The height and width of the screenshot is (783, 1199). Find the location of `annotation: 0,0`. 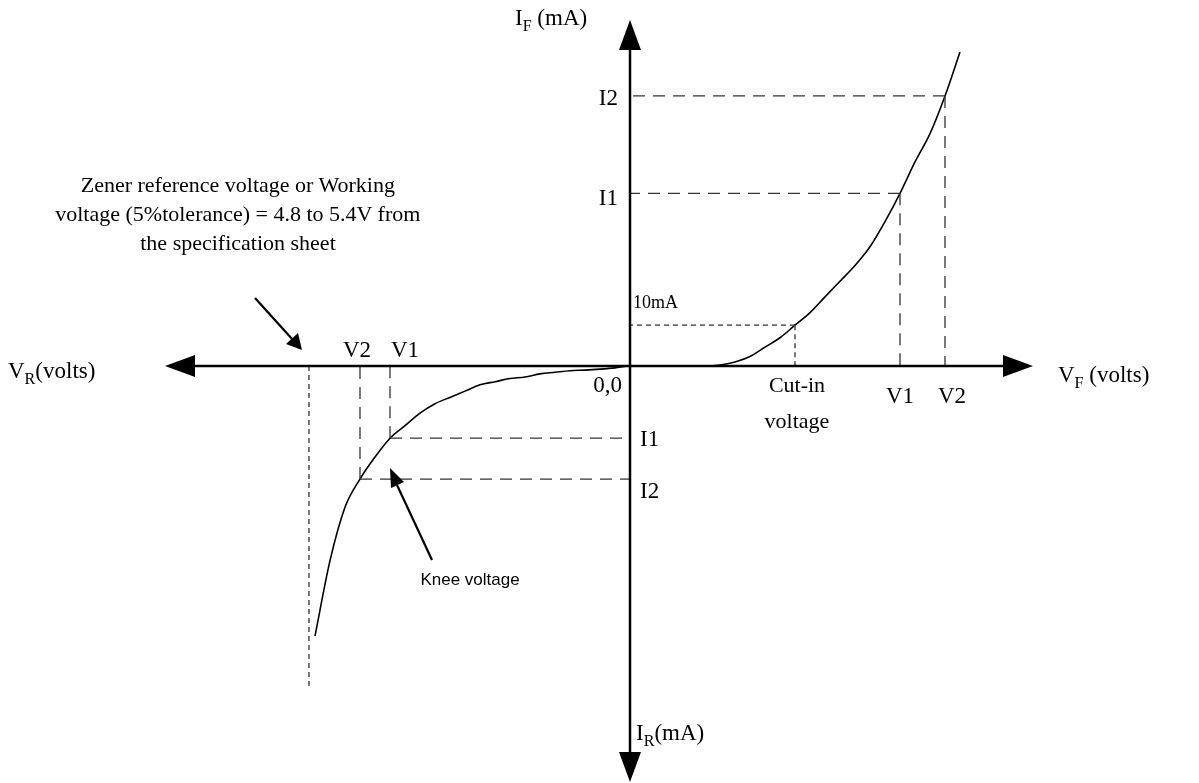

annotation: 0,0 is located at coordinates (607, 384).